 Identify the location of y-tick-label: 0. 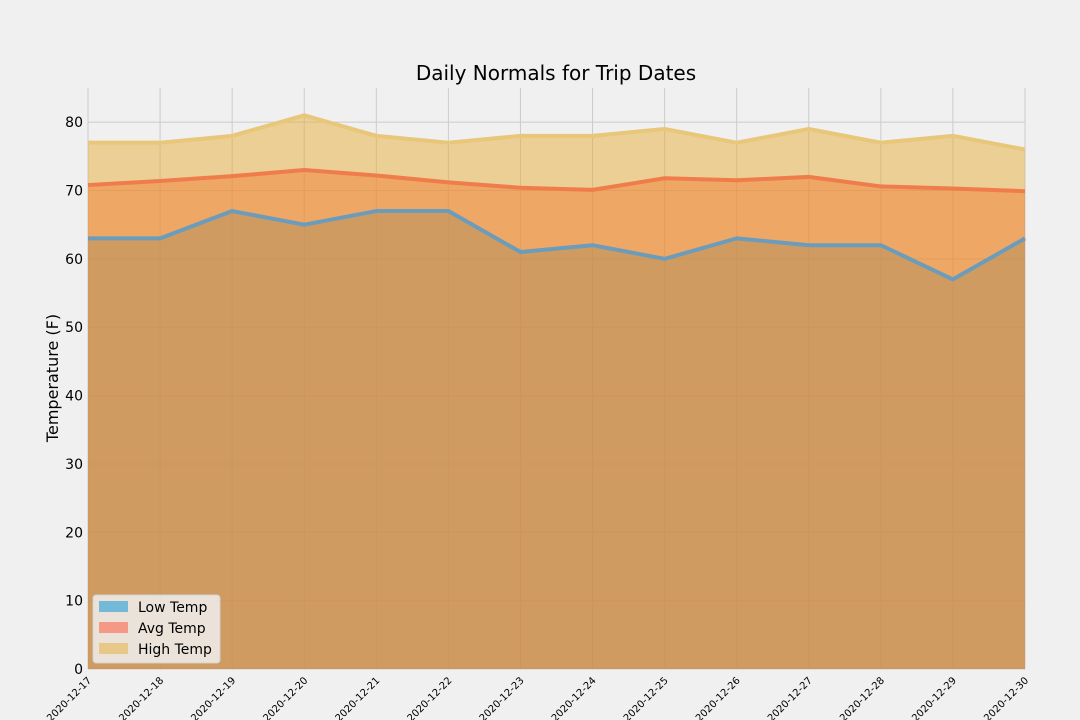
(78, 670).